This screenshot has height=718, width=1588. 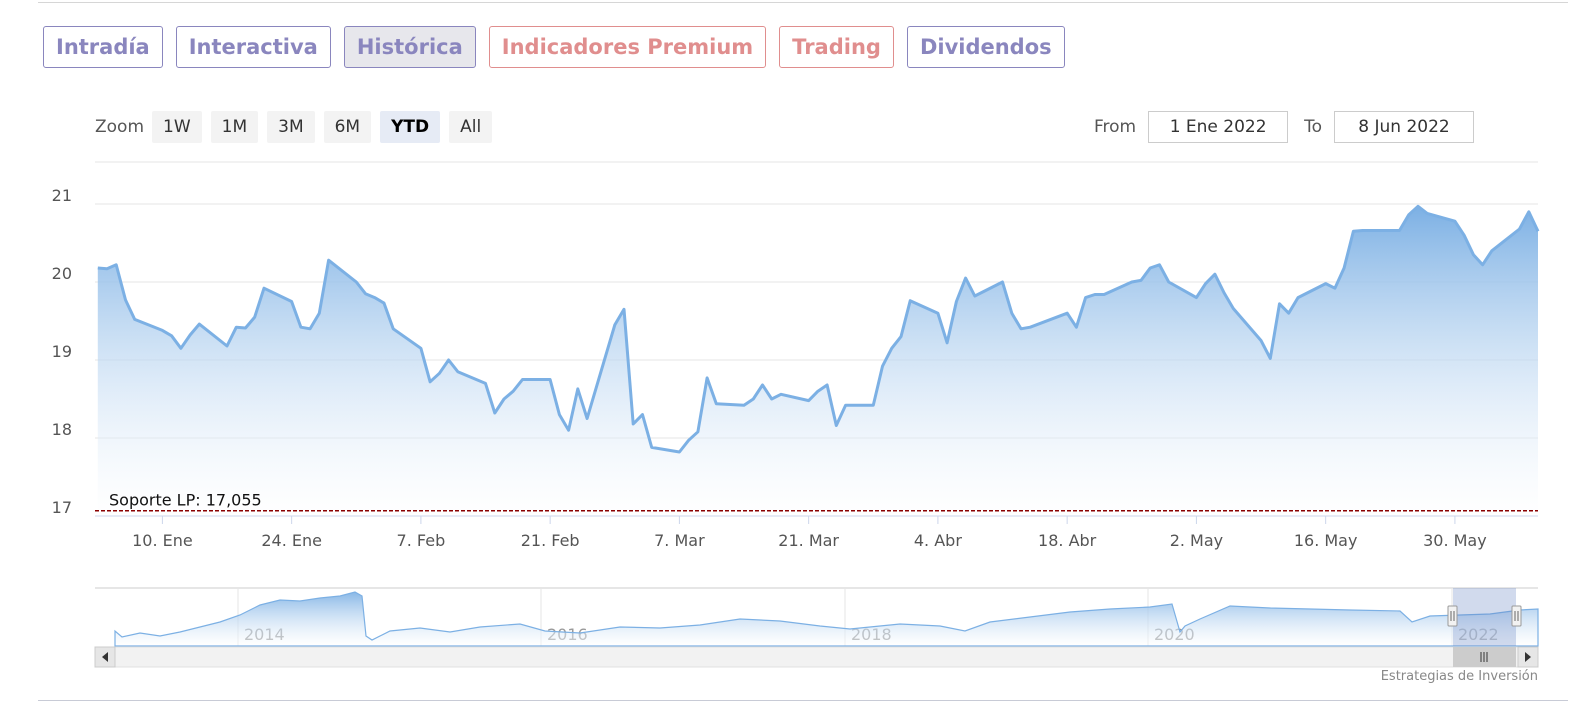 What do you see at coordinates (1452, 616) in the screenshot?
I see `navigator-left-handle` at bounding box center [1452, 616].